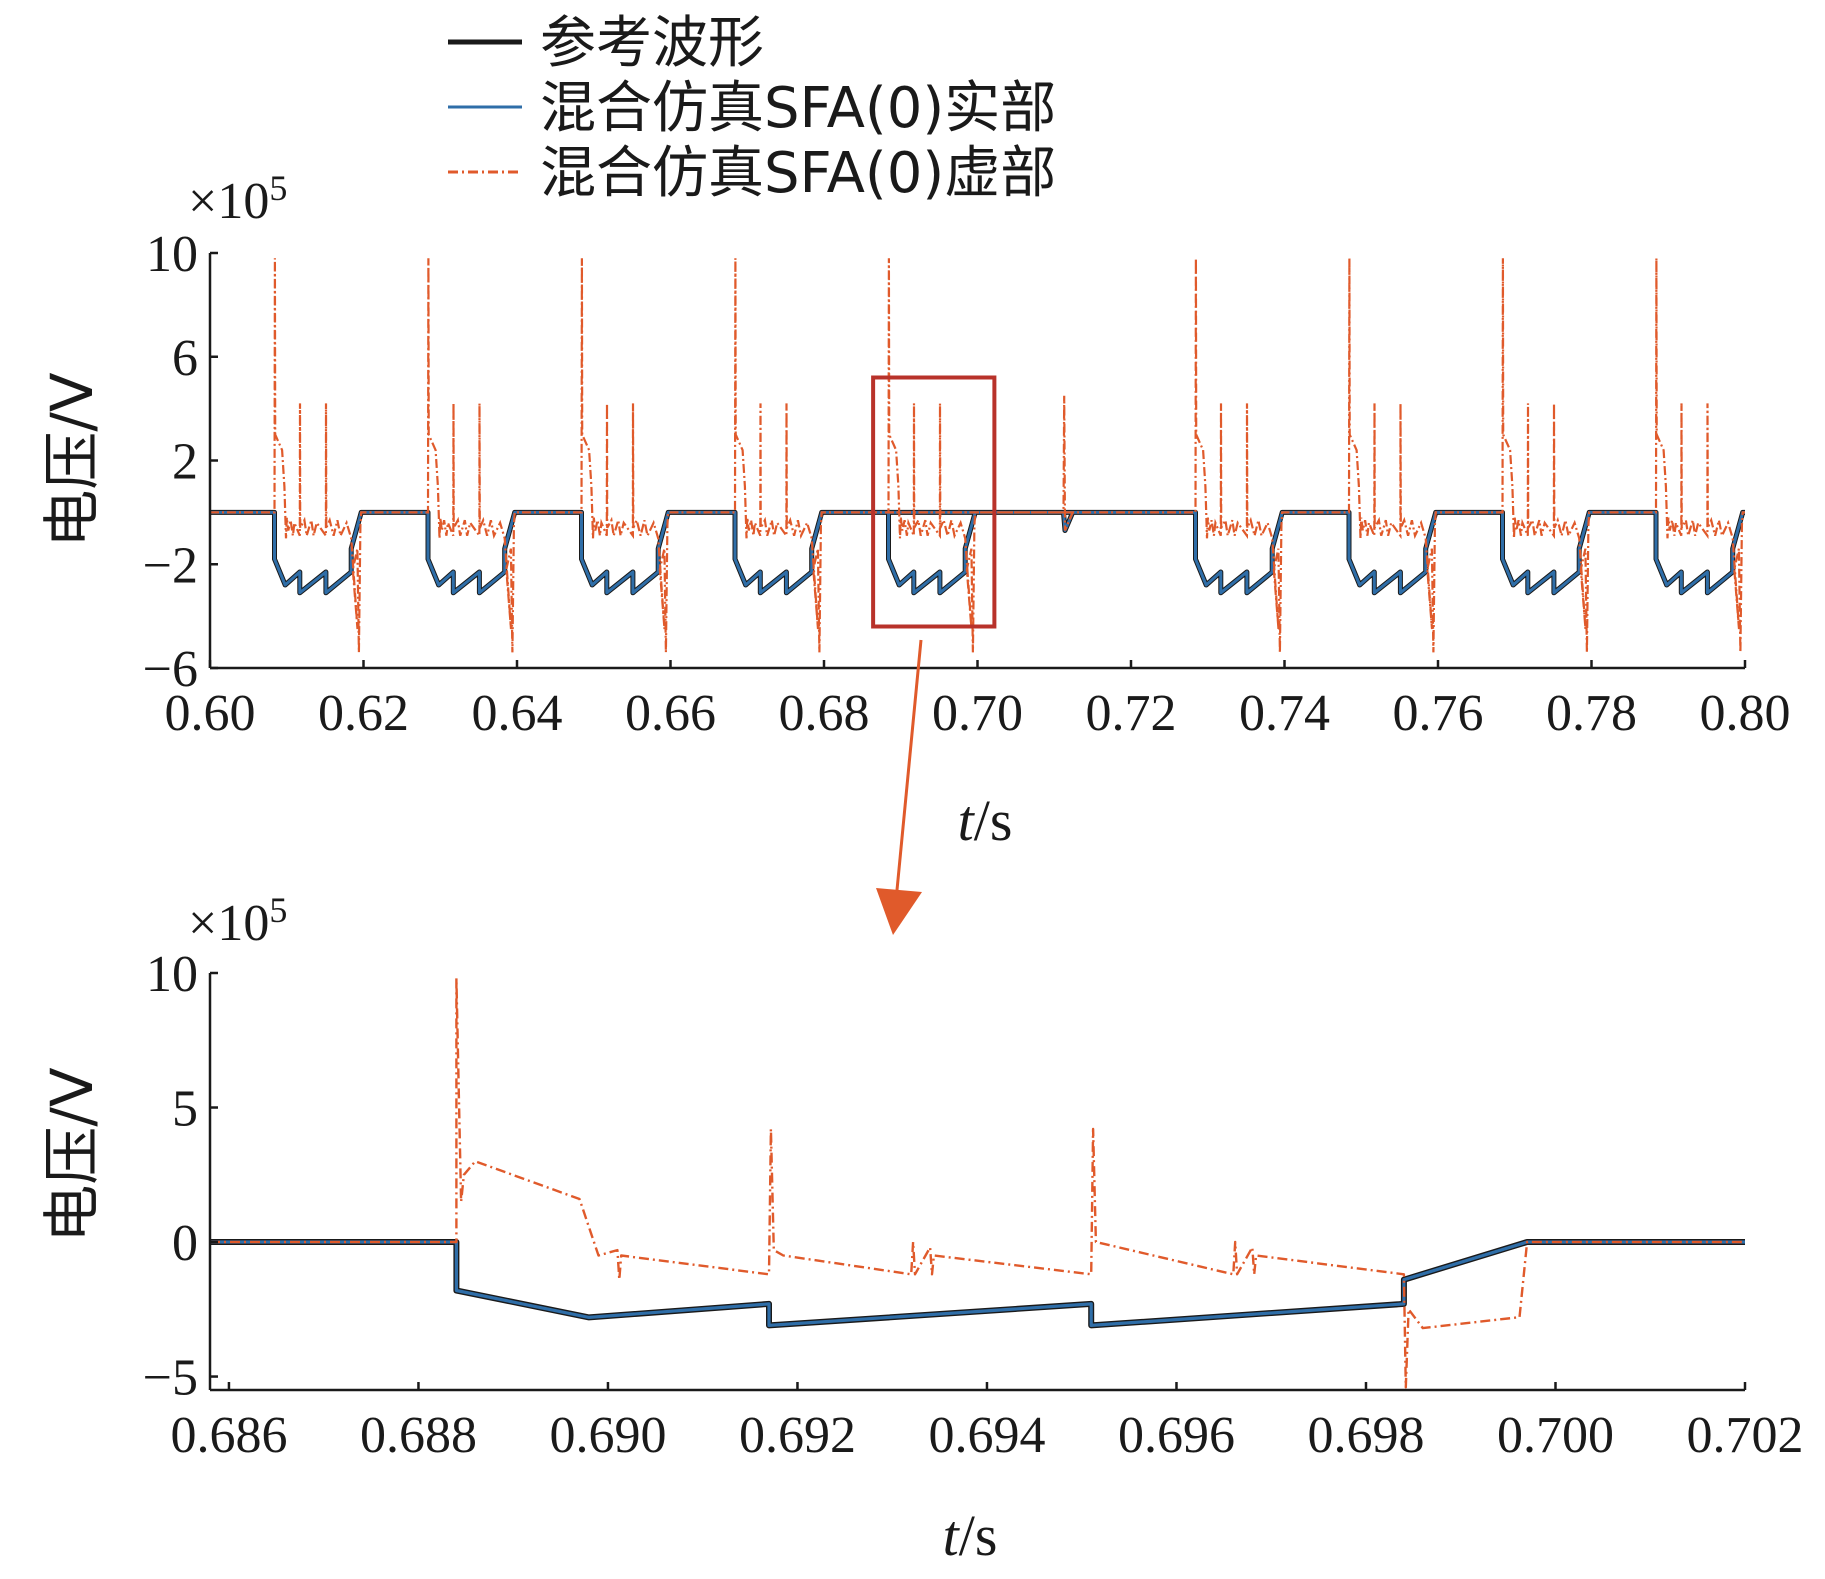 Image resolution: width=1825 pixels, height=1579 pixels. I want to click on bottom-xtick-label: 0.690, so click(607, 1435).